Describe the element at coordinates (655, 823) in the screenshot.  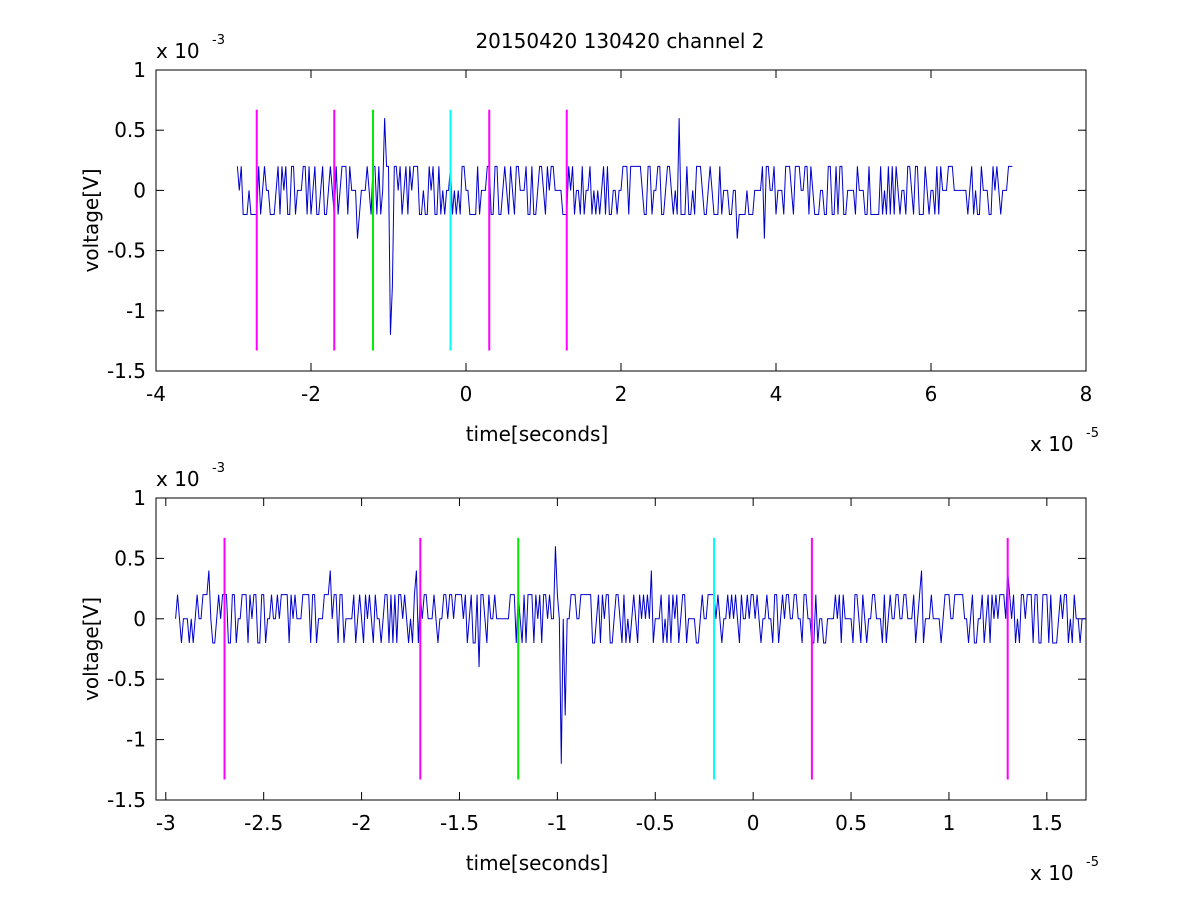
I see `x-tick-label: -0.5` at that location.